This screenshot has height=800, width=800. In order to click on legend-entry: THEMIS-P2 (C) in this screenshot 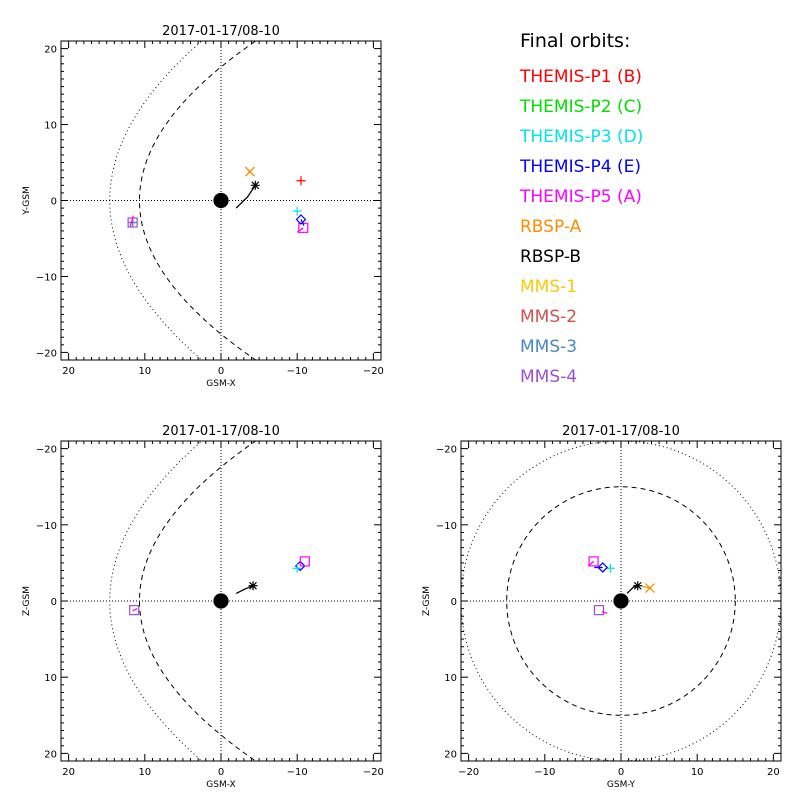, I will do `click(581, 107)`.